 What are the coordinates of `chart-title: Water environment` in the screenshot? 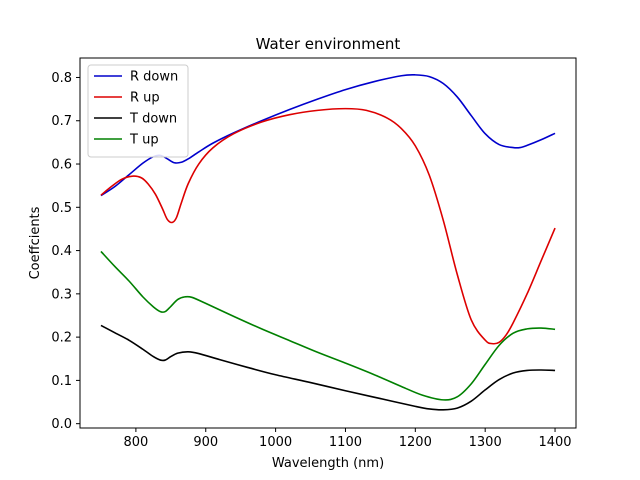 It's located at (328, 44).